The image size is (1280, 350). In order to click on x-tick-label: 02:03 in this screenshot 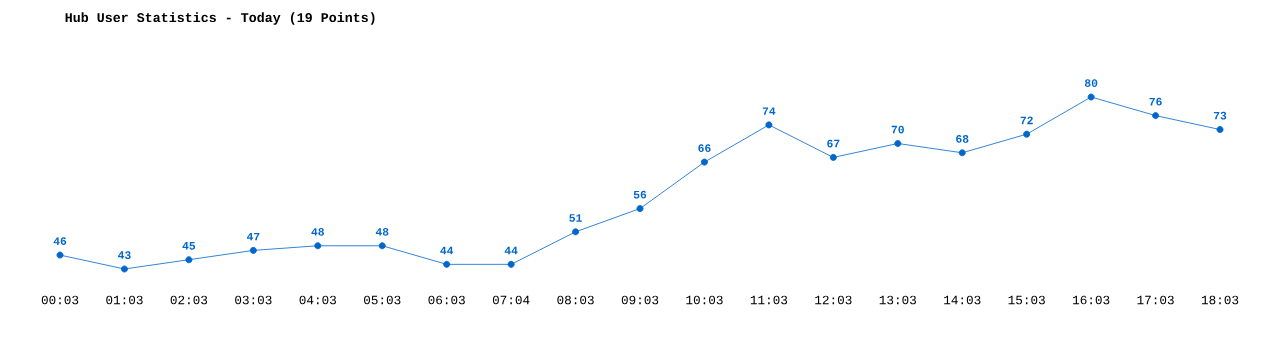, I will do `click(189, 300)`.